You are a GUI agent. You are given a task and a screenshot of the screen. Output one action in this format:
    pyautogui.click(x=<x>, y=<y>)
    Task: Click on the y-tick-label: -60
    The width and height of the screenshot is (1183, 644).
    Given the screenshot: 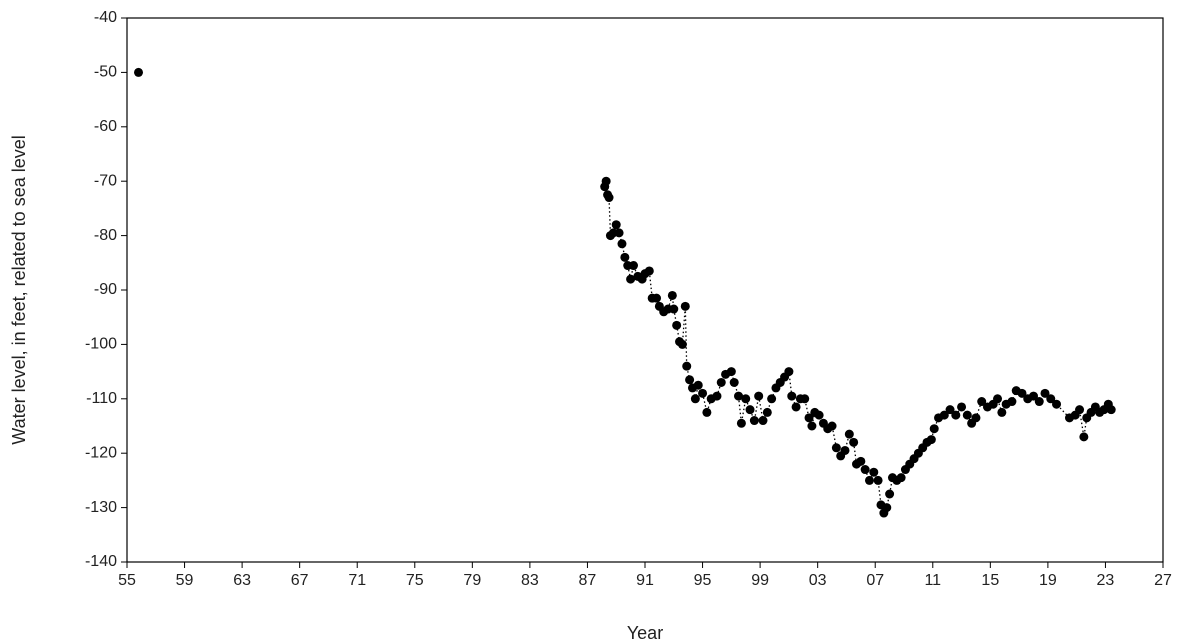 What is the action you would take?
    pyautogui.click(x=105, y=126)
    